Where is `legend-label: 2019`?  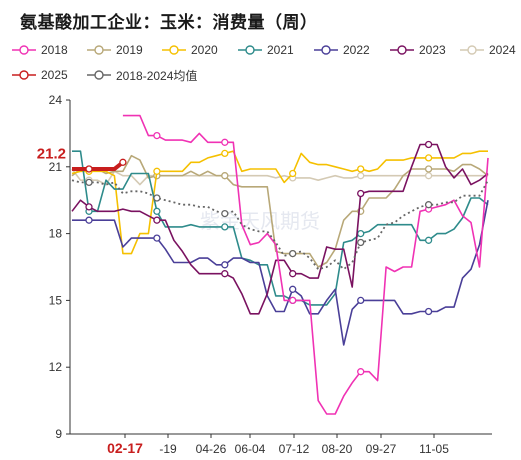
legend-label: 2019 is located at coordinates (129, 50).